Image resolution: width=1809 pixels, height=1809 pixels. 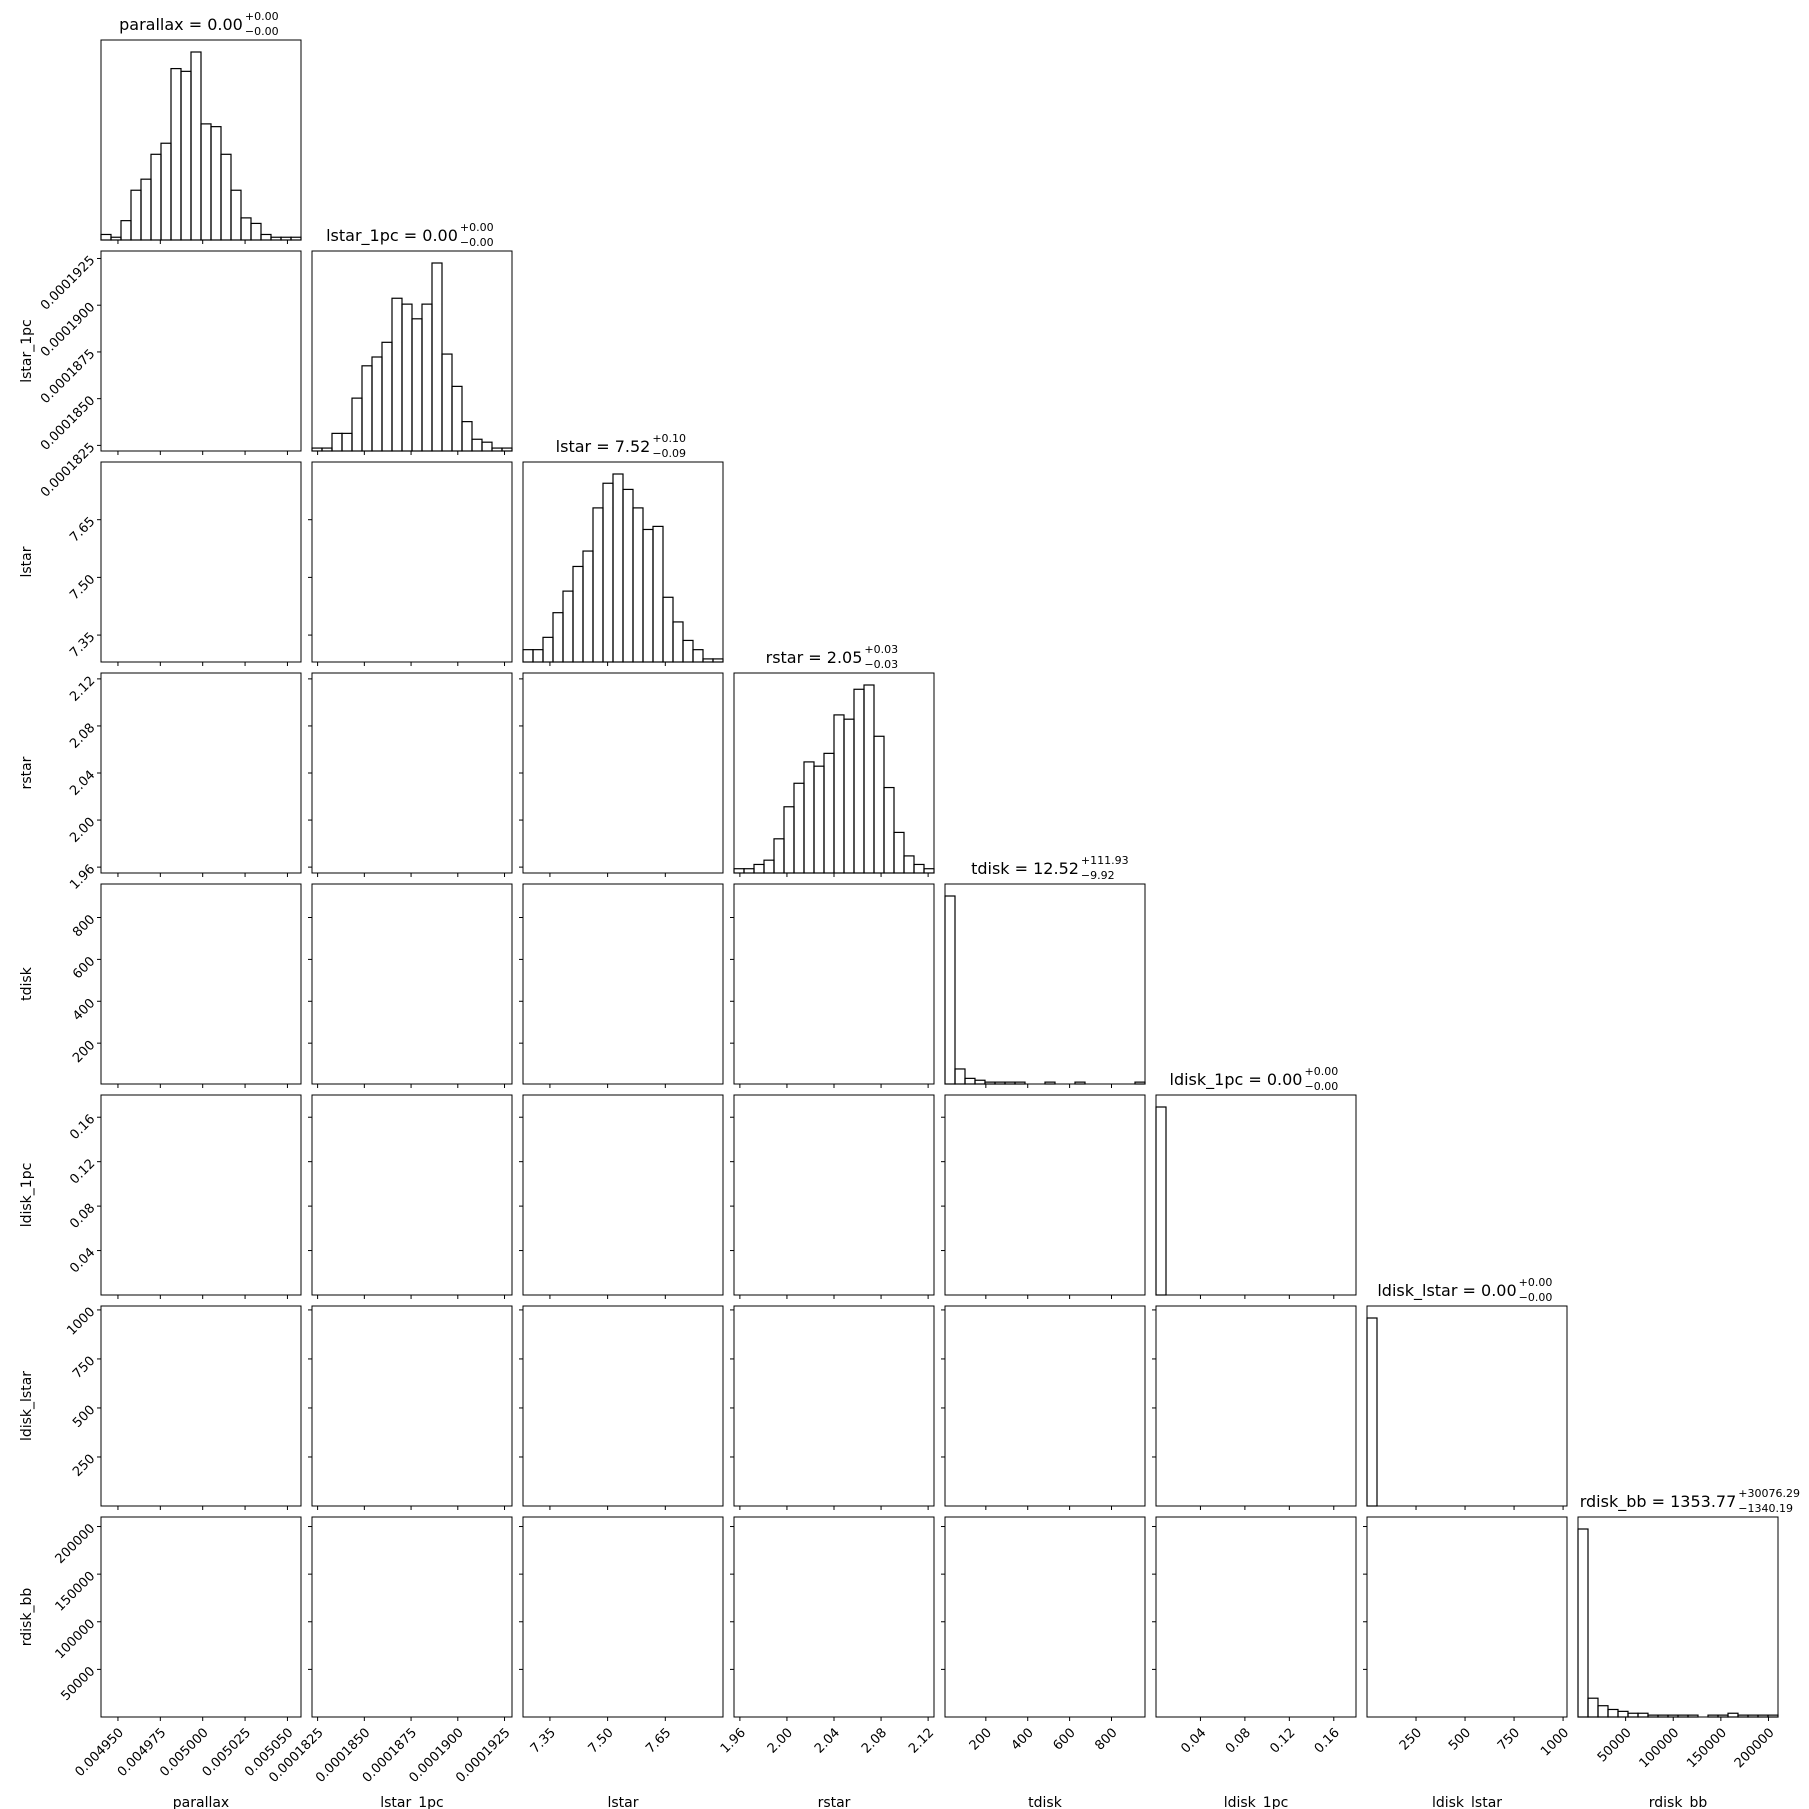 What do you see at coordinates (76, 1639) in the screenshot?
I see `y-tick-label: 100000` at bounding box center [76, 1639].